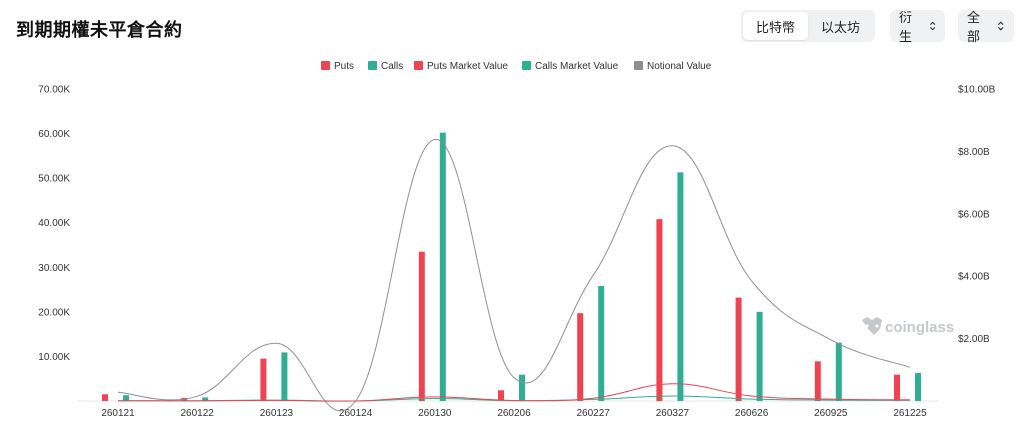 This screenshot has width=1024, height=442. What do you see at coordinates (118, 413) in the screenshot?
I see `x-tick-label: 260121` at bounding box center [118, 413].